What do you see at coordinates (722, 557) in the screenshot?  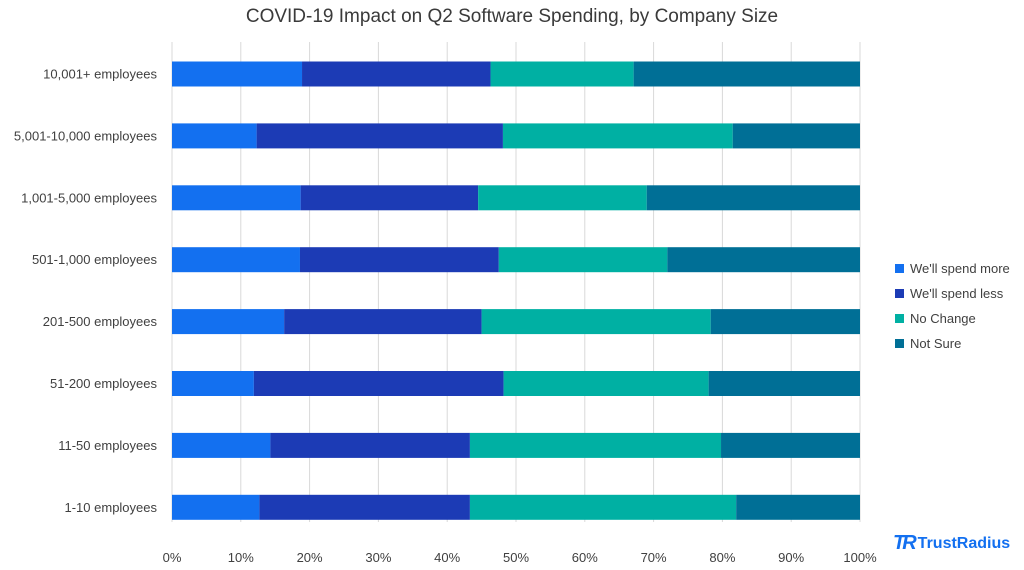 I see `x-tick-label: 80%` at bounding box center [722, 557].